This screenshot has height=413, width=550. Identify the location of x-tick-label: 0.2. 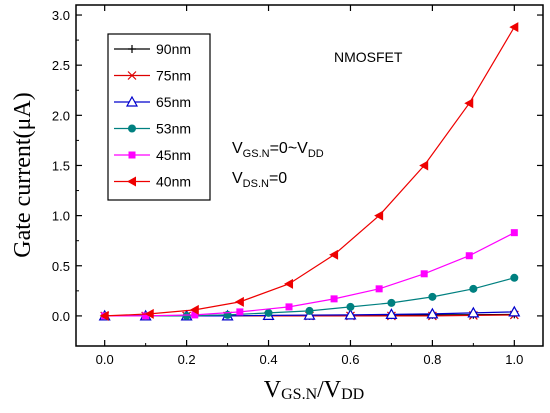
(187, 359).